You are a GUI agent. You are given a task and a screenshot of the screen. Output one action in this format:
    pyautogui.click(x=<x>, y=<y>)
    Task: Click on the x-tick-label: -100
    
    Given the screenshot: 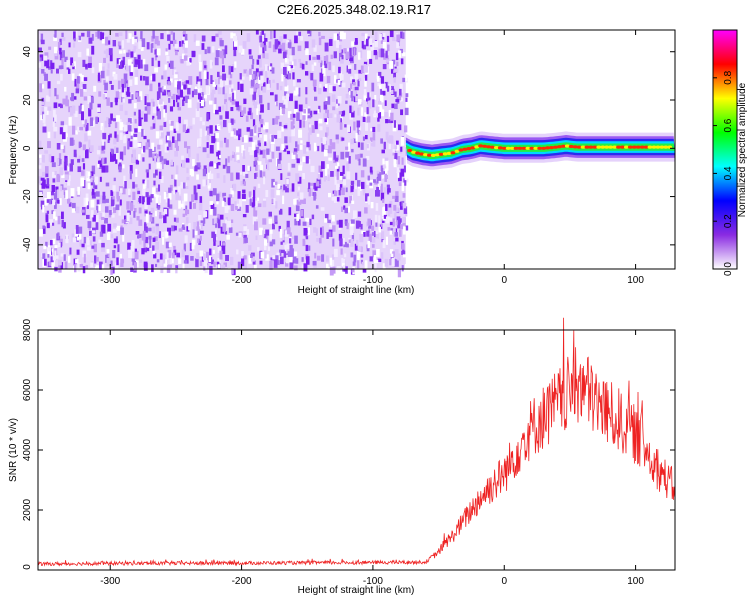 What is the action you would take?
    pyautogui.click(x=373, y=581)
    